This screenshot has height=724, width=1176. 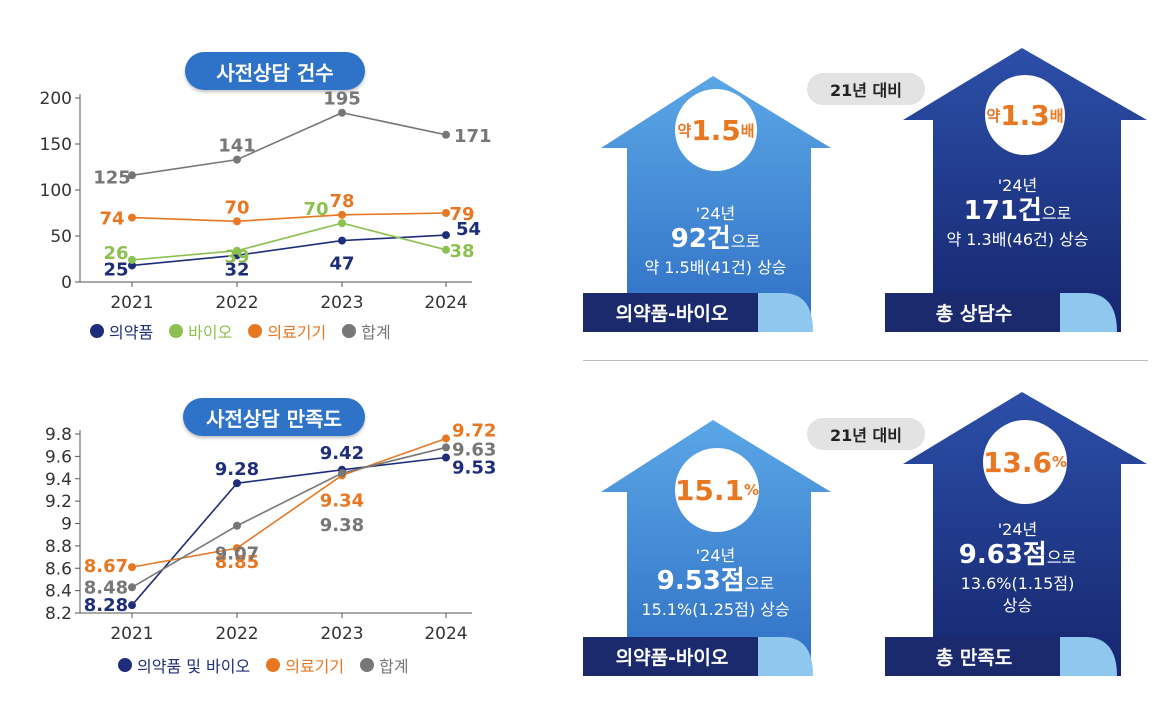 I want to click on top-right-arrow: 약 1.3 배 '24년 171건으로 약 1.3배(46건) 상승 총 상담수, so click(x=1017, y=190).